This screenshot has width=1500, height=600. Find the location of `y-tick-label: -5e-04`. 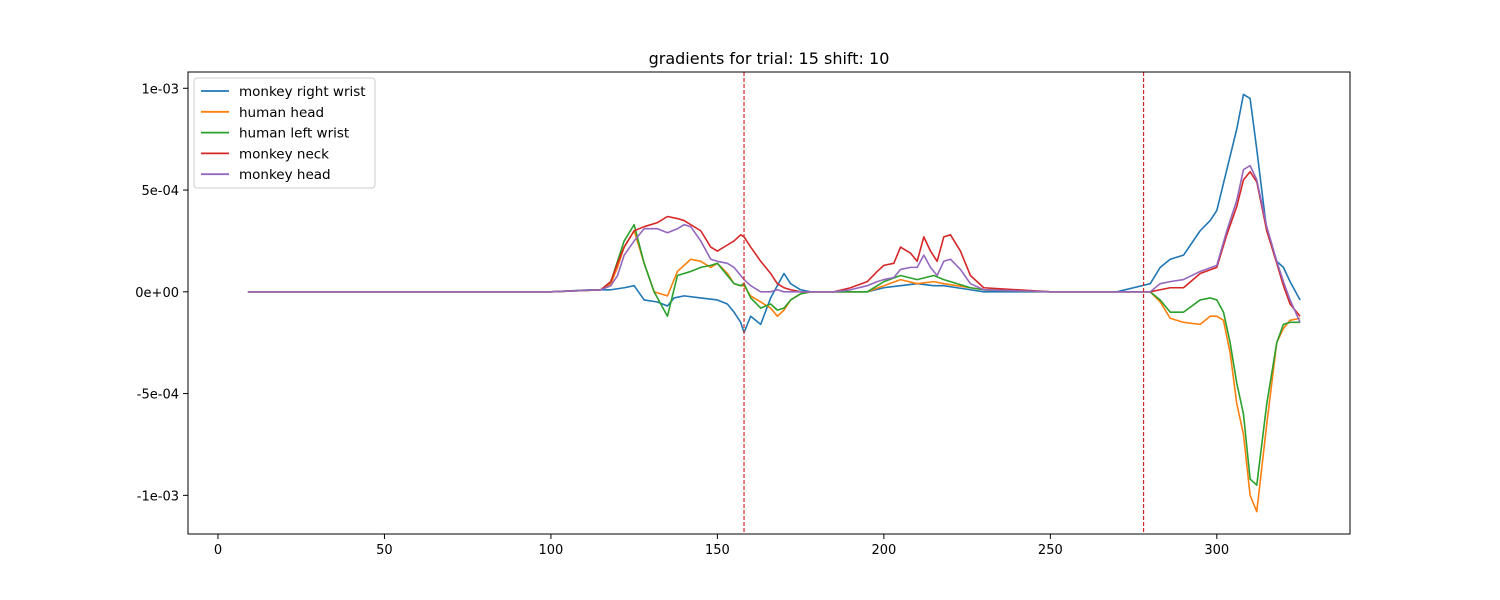

y-tick-label: -5e-04 is located at coordinates (158, 395).